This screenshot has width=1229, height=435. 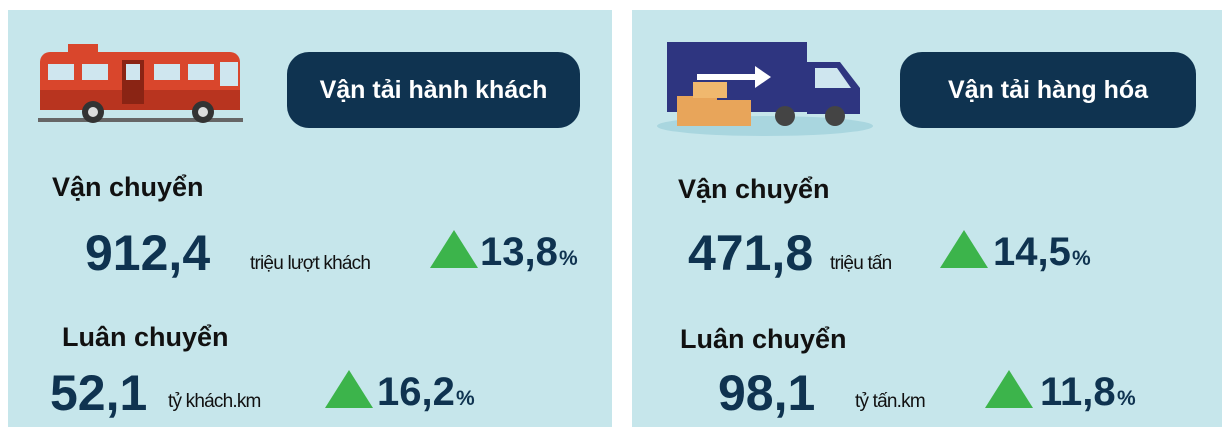 I want to click on panel-title: Vận tải hành khách, so click(x=433, y=90).